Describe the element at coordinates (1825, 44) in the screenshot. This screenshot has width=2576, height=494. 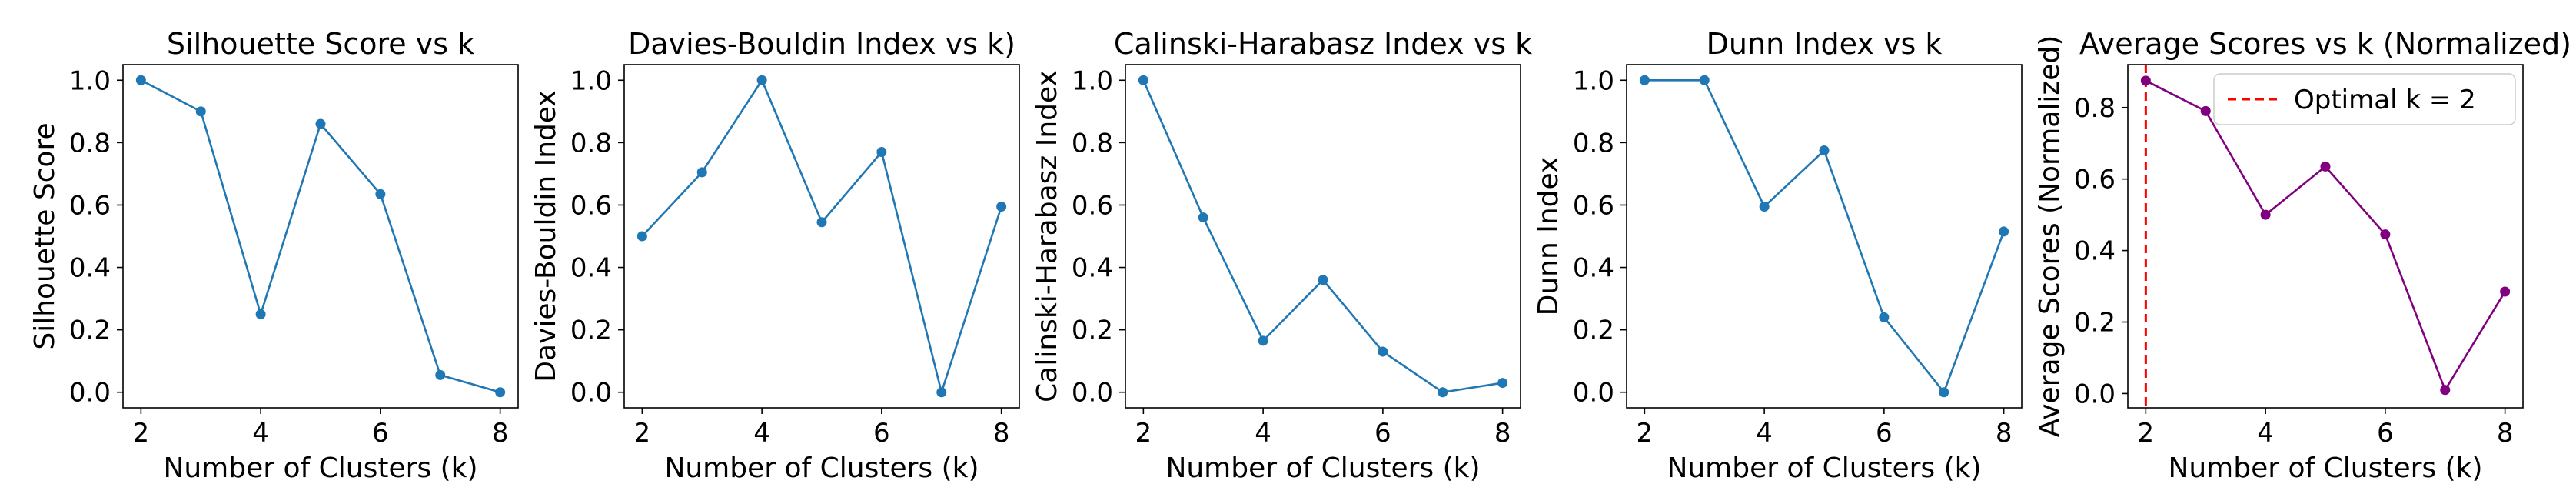
I see `chart-title: Dunn Index vs k` at that location.